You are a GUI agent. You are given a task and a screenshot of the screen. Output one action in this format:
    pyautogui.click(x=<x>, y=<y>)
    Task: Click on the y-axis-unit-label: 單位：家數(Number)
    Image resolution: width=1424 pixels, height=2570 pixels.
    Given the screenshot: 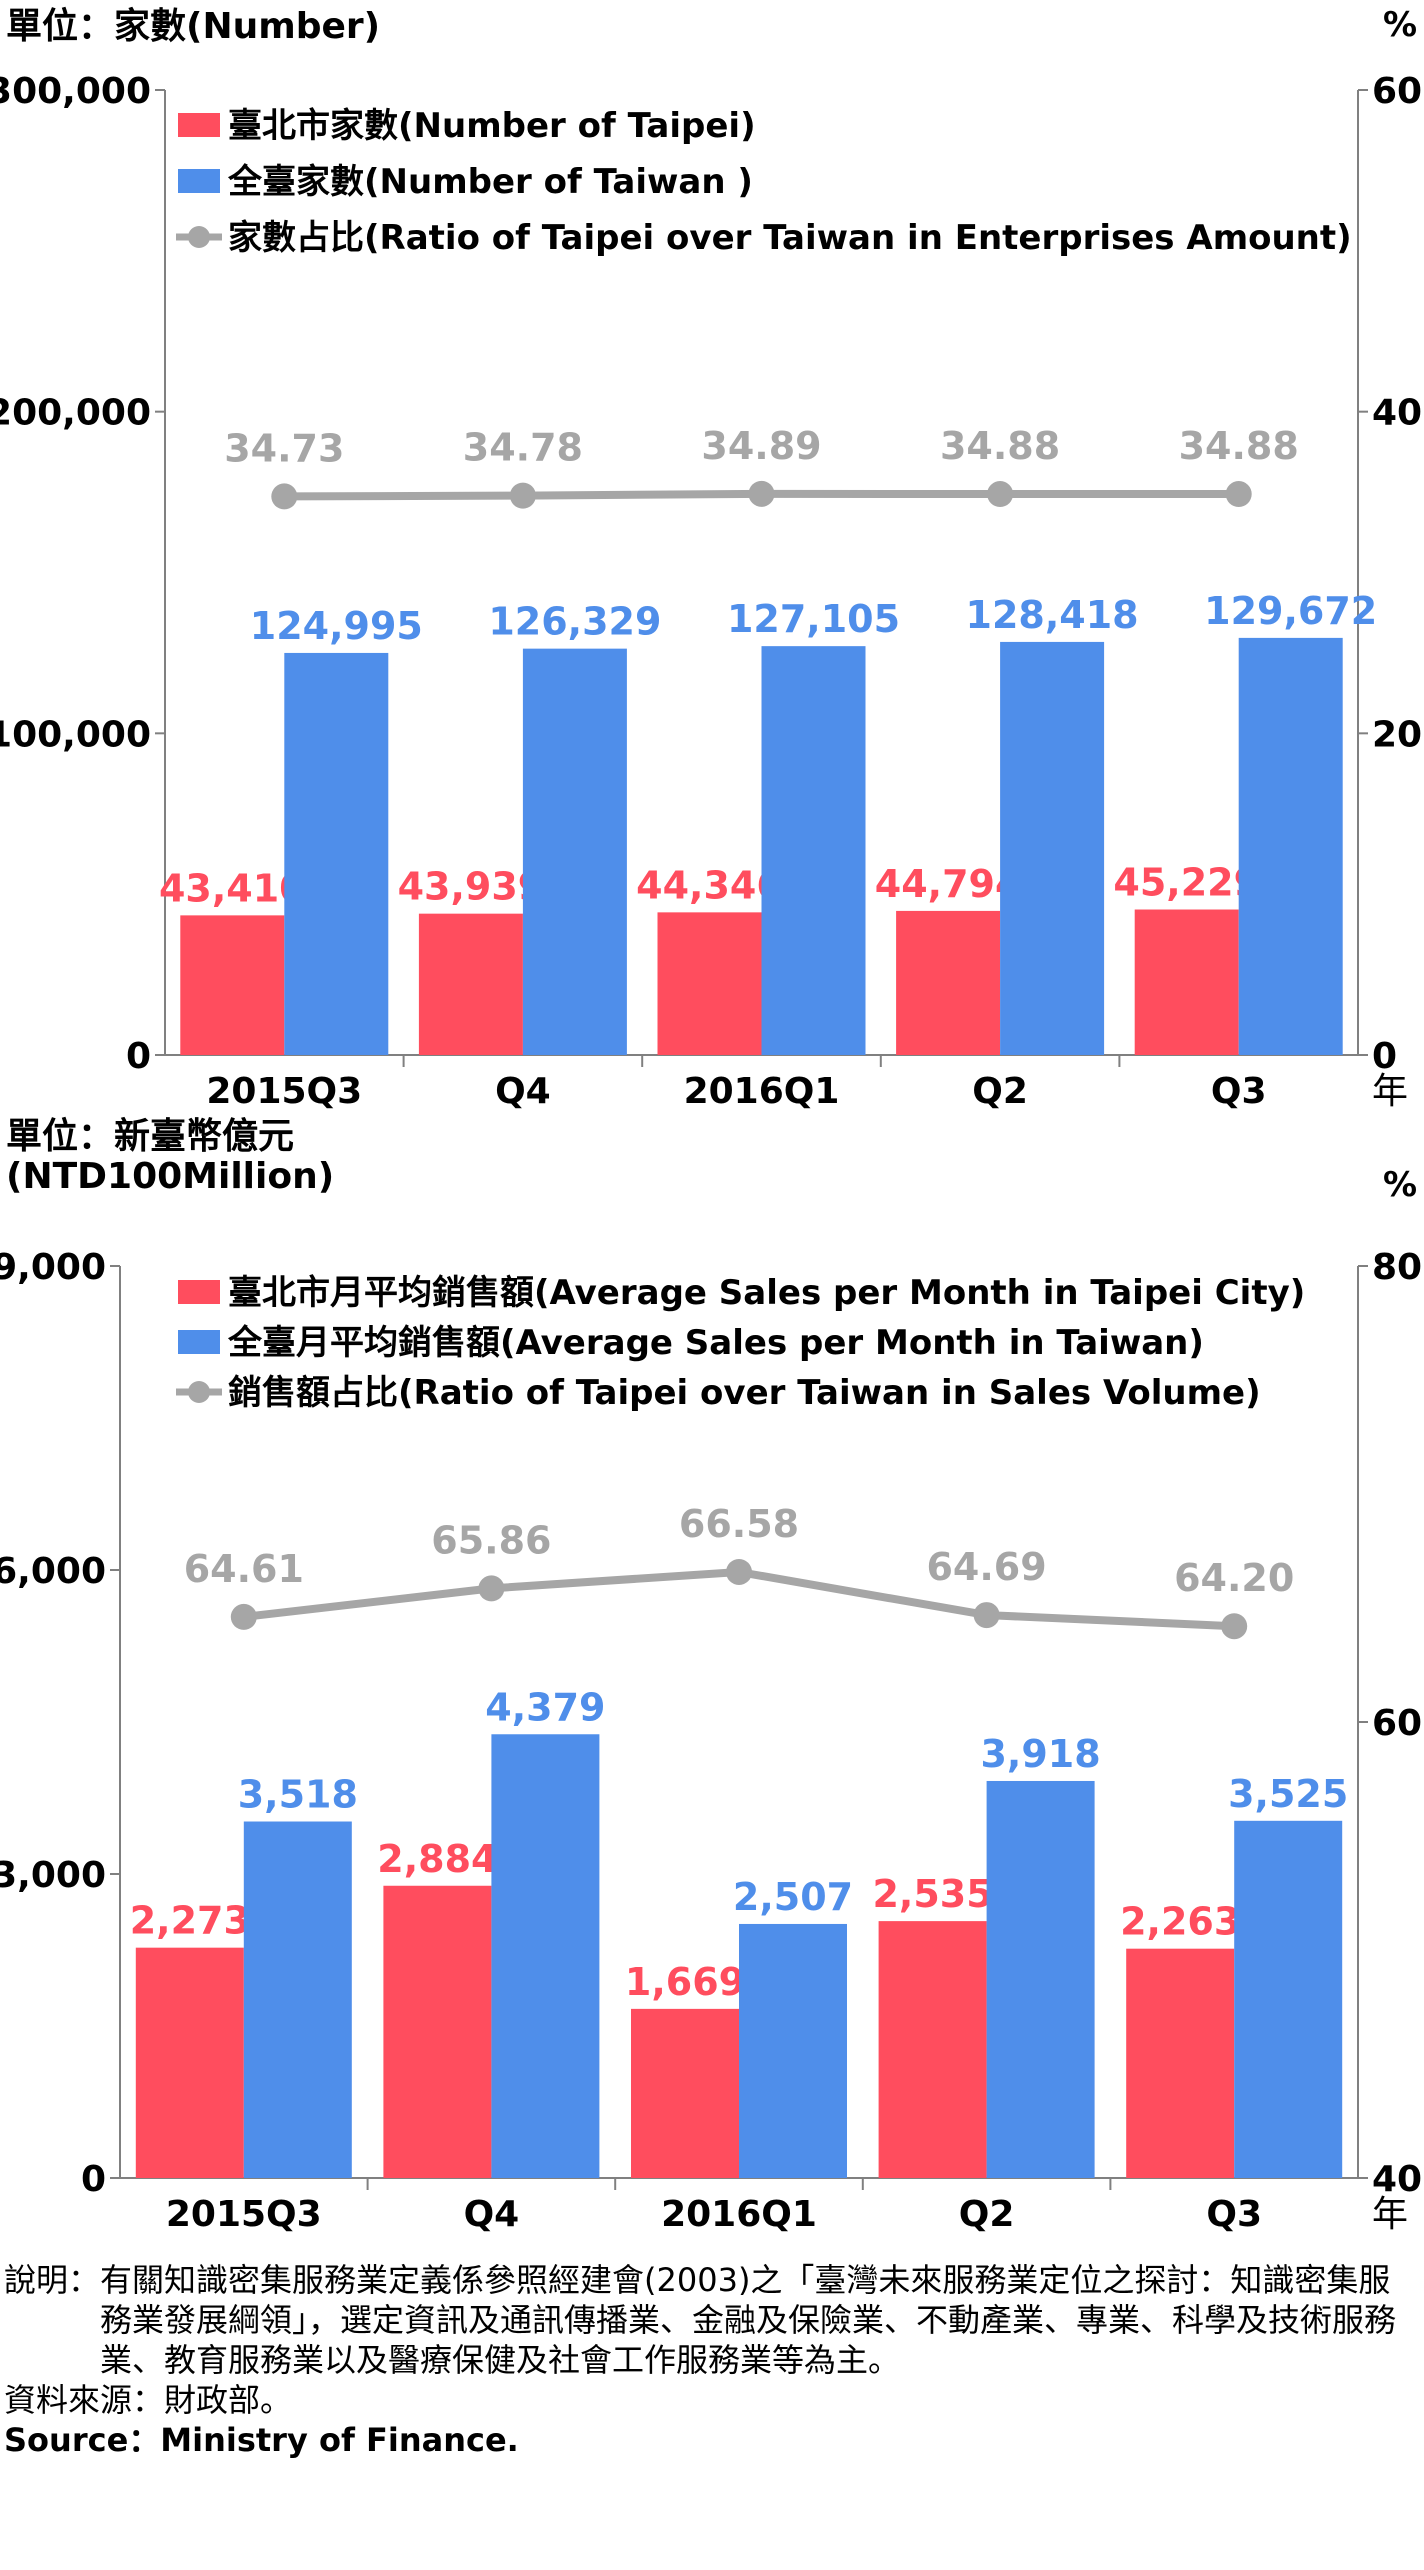 What is the action you would take?
    pyautogui.click(x=193, y=26)
    